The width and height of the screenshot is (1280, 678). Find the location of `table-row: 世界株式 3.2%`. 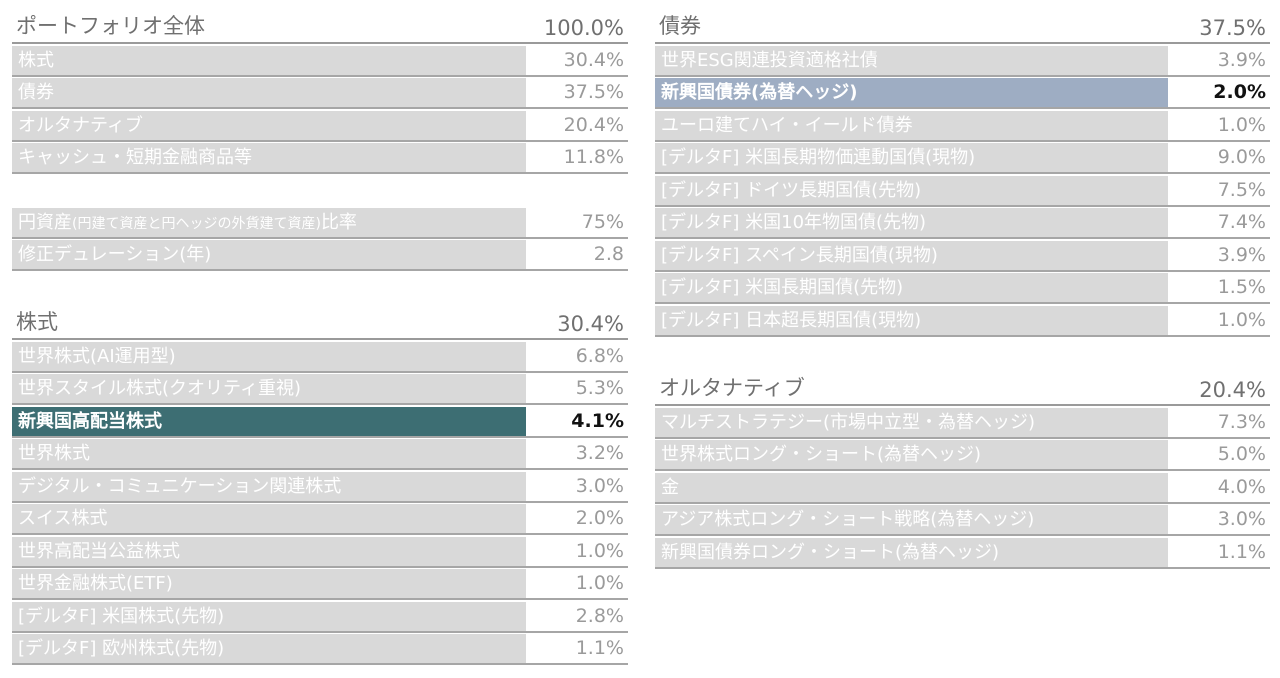

table-row: 世界株式 3.2% is located at coordinates (320, 454).